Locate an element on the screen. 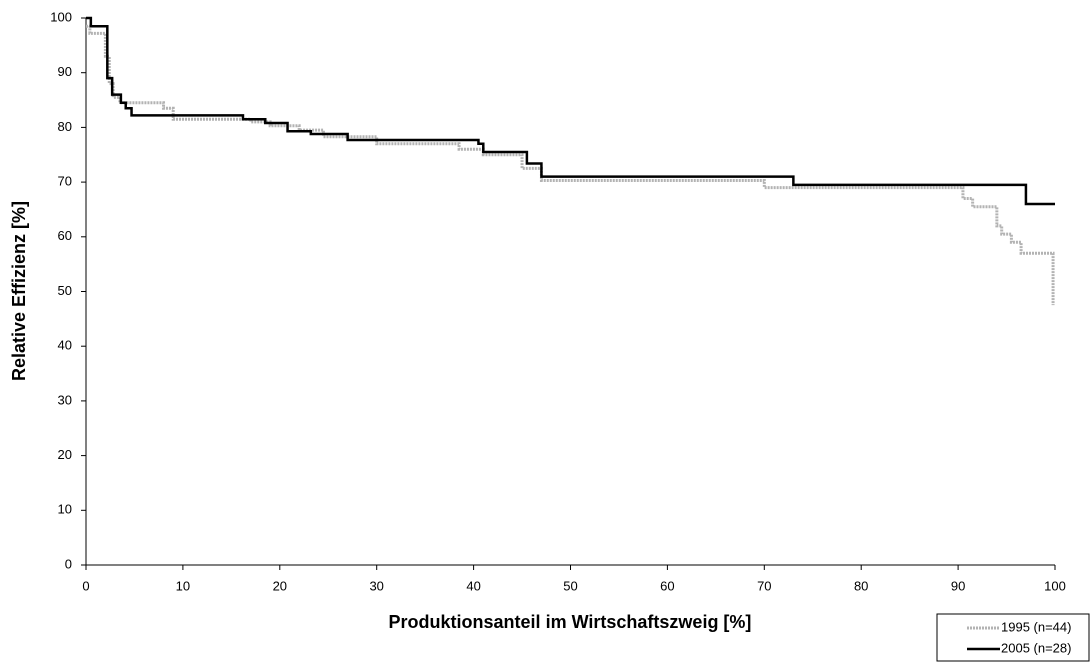 This screenshot has width=1092, height=664. legend-box is located at coordinates (1013, 637).